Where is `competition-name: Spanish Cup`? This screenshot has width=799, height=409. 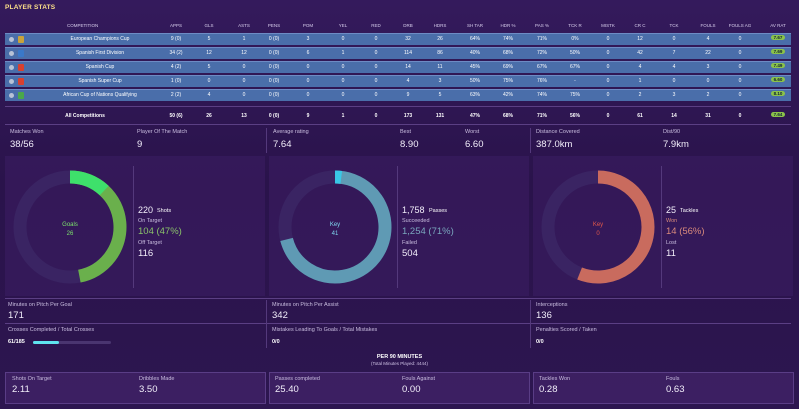 competition-name: Spanish Cup is located at coordinates (100, 67).